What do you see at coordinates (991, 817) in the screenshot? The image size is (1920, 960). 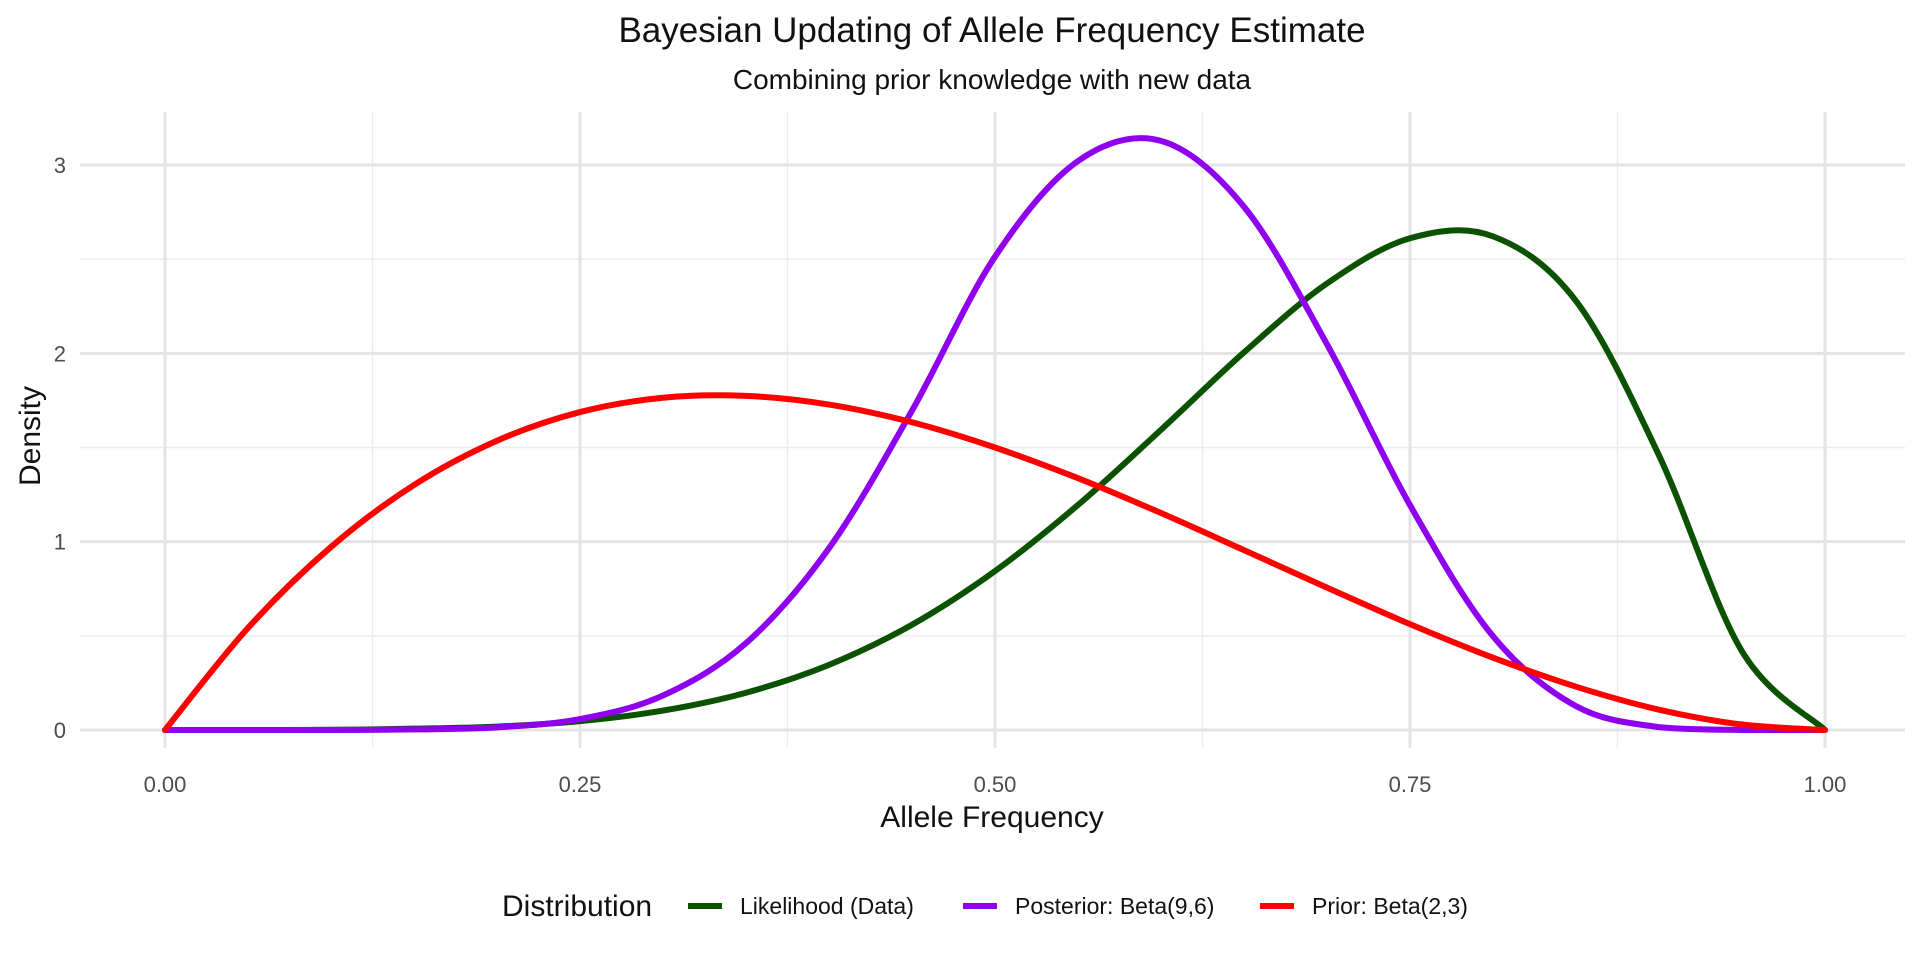 I see `x-axis-title: Allele Frequency` at bounding box center [991, 817].